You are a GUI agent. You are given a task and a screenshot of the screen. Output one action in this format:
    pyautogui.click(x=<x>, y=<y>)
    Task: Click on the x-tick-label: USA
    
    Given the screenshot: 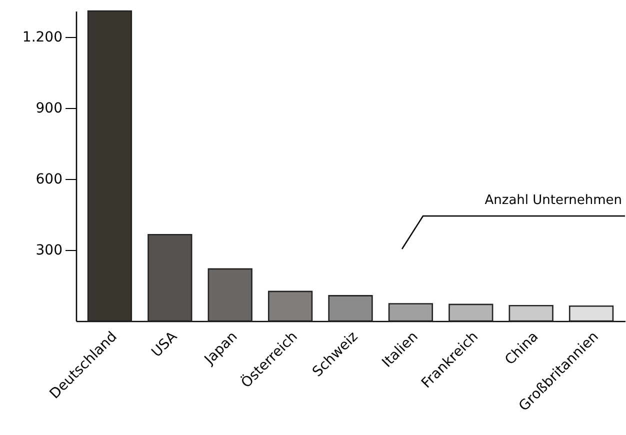 What is the action you would take?
    pyautogui.click(x=164, y=344)
    